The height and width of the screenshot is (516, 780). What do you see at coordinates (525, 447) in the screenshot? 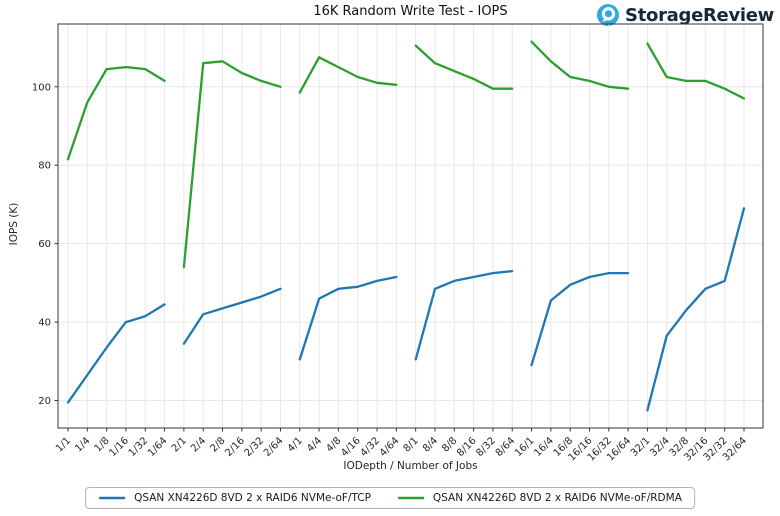
I see `svg-text: 16/1` at bounding box center [525, 447].